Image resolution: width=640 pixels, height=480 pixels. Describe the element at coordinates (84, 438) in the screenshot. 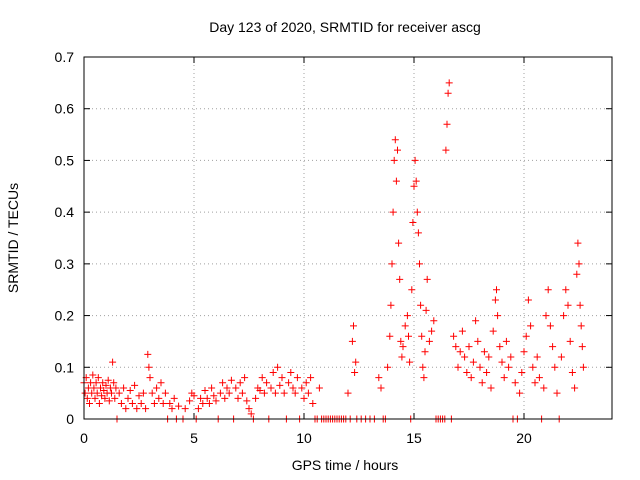

I see `x-tick-label: 0` at that location.